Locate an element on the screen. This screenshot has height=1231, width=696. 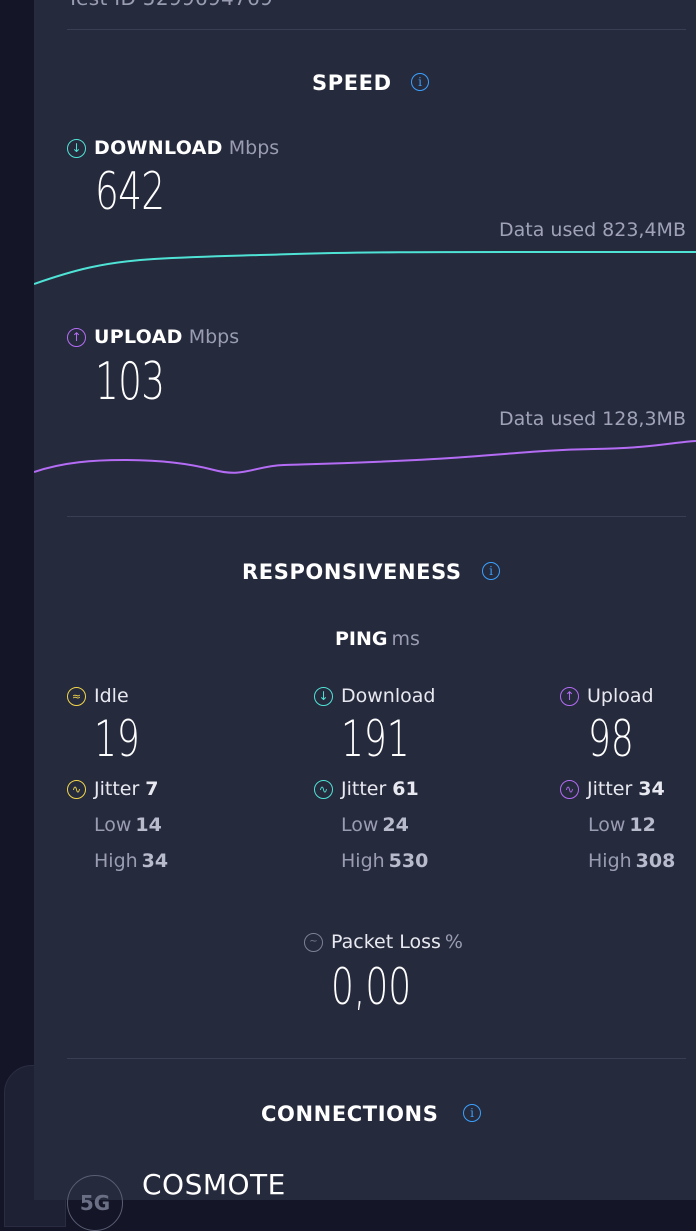
speed-title: SPEED is located at coordinates (352, 83).